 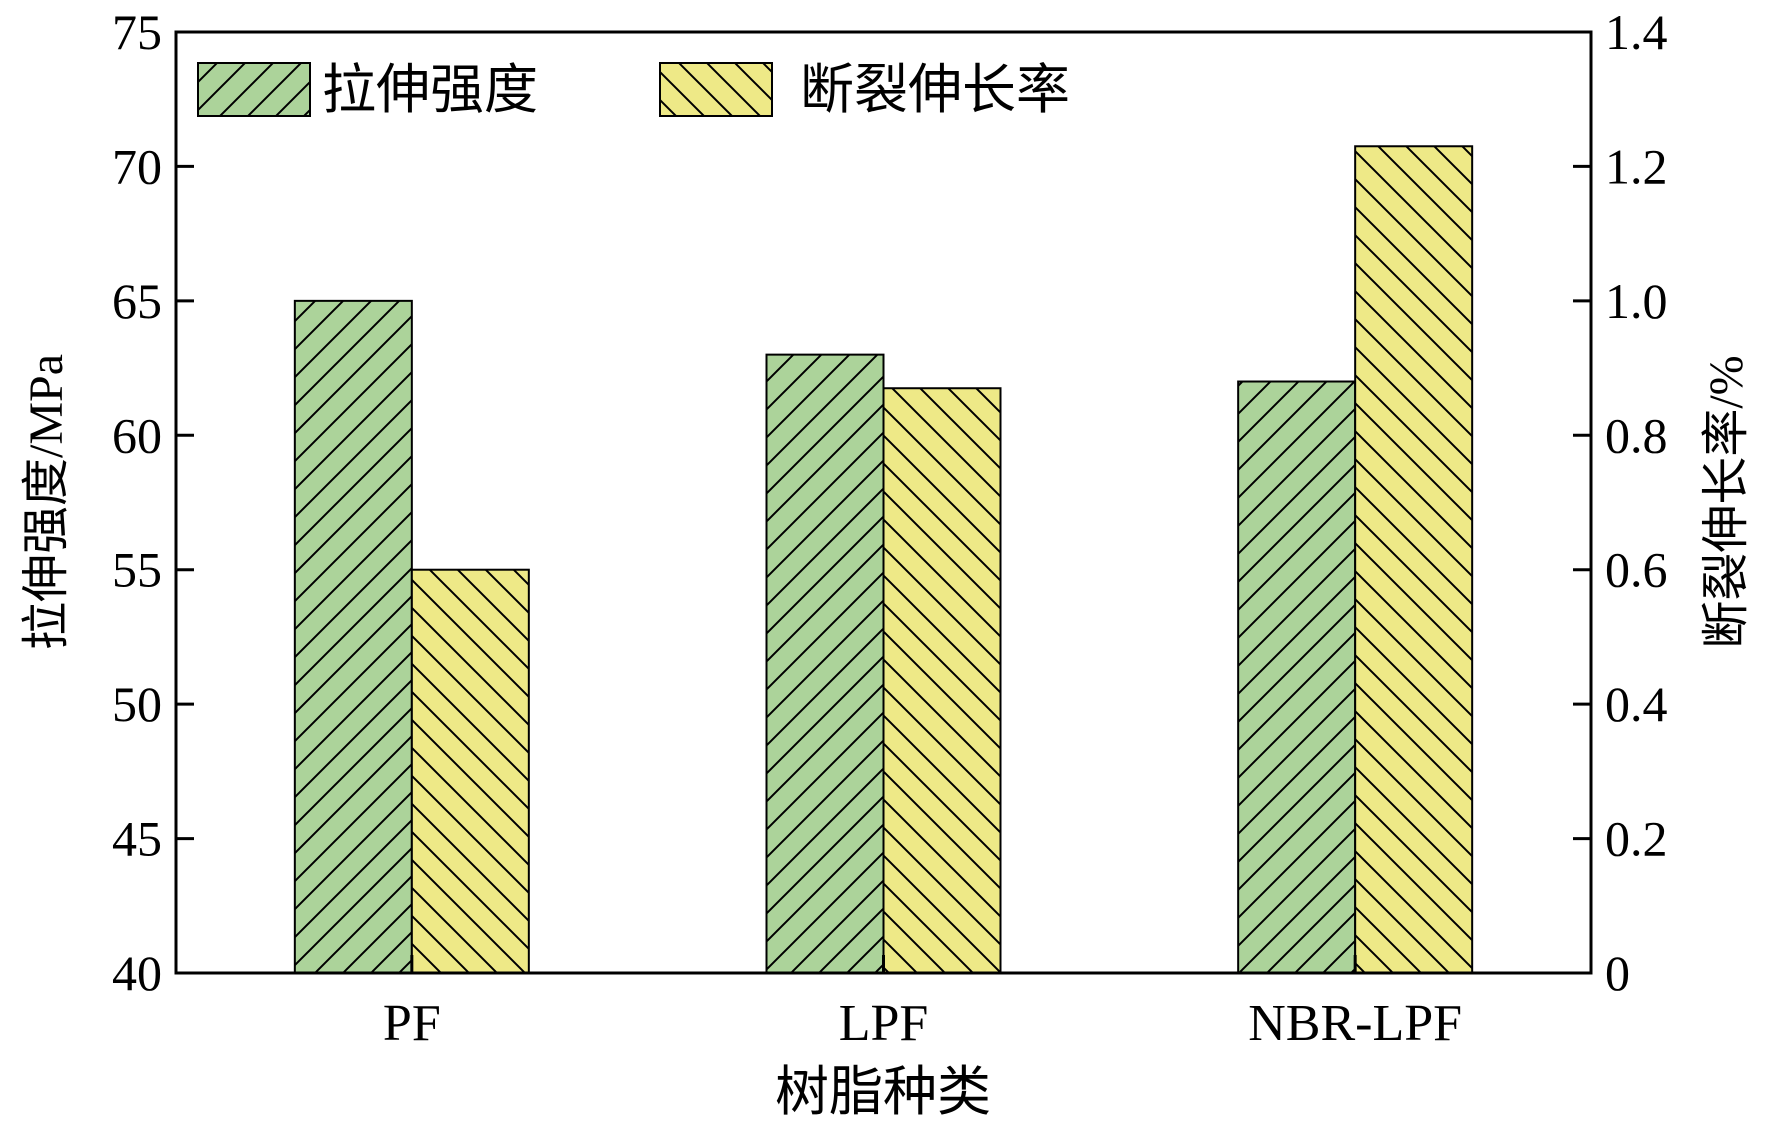 I want to click on left-tick-label: 55, so click(x=137, y=570).